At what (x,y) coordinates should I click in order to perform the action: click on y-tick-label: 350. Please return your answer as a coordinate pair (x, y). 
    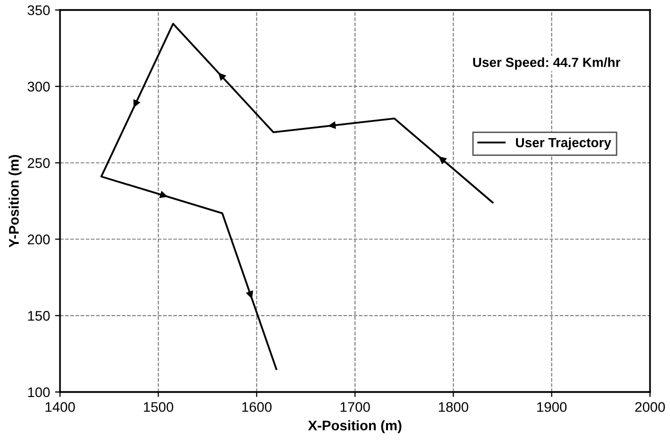
    Looking at the image, I should click on (39, 10).